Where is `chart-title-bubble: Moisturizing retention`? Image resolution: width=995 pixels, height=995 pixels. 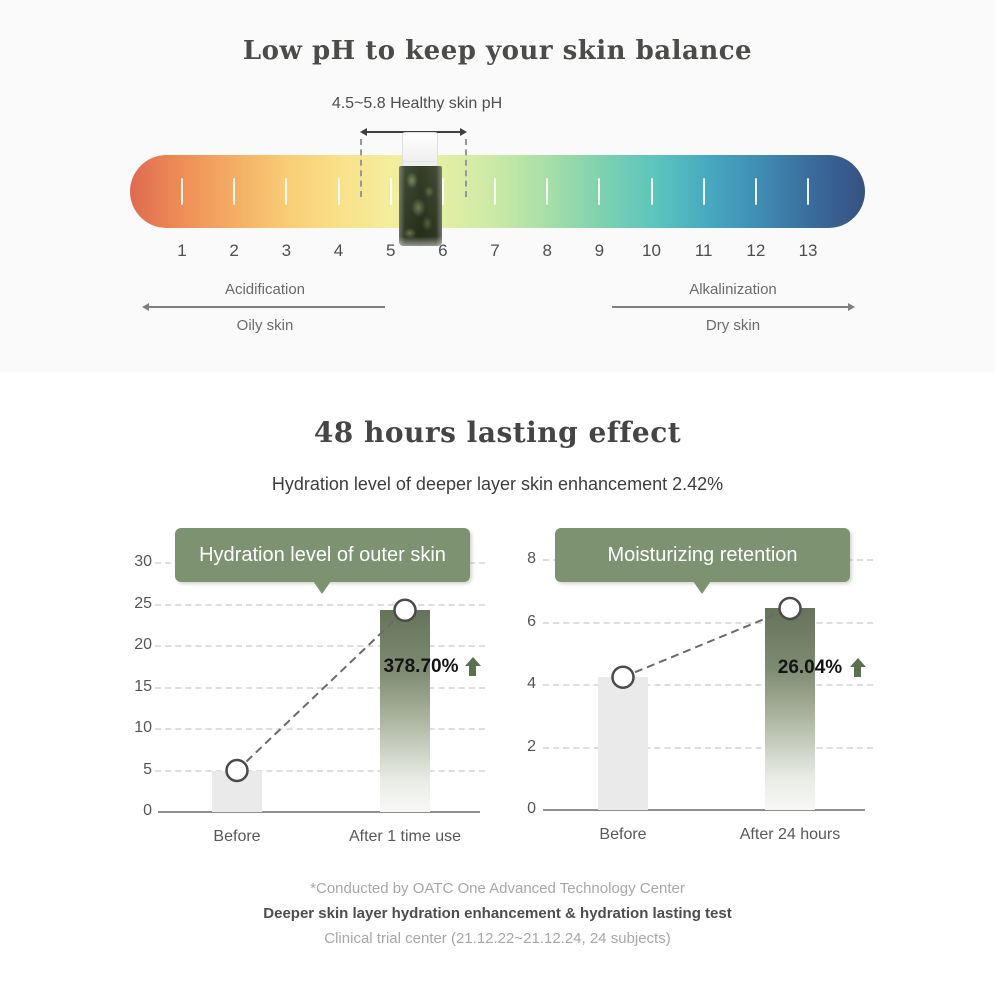 chart-title-bubble: Moisturizing retention is located at coordinates (702, 555).